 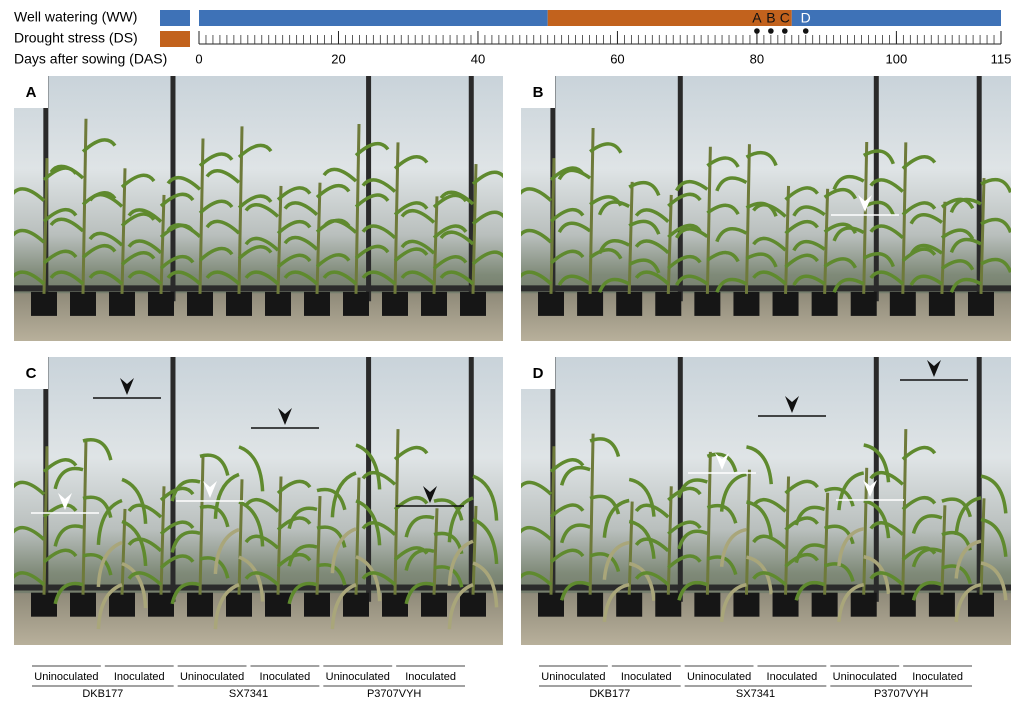 What do you see at coordinates (897, 58) in the screenshot?
I see `tick-label: 100` at bounding box center [897, 58].